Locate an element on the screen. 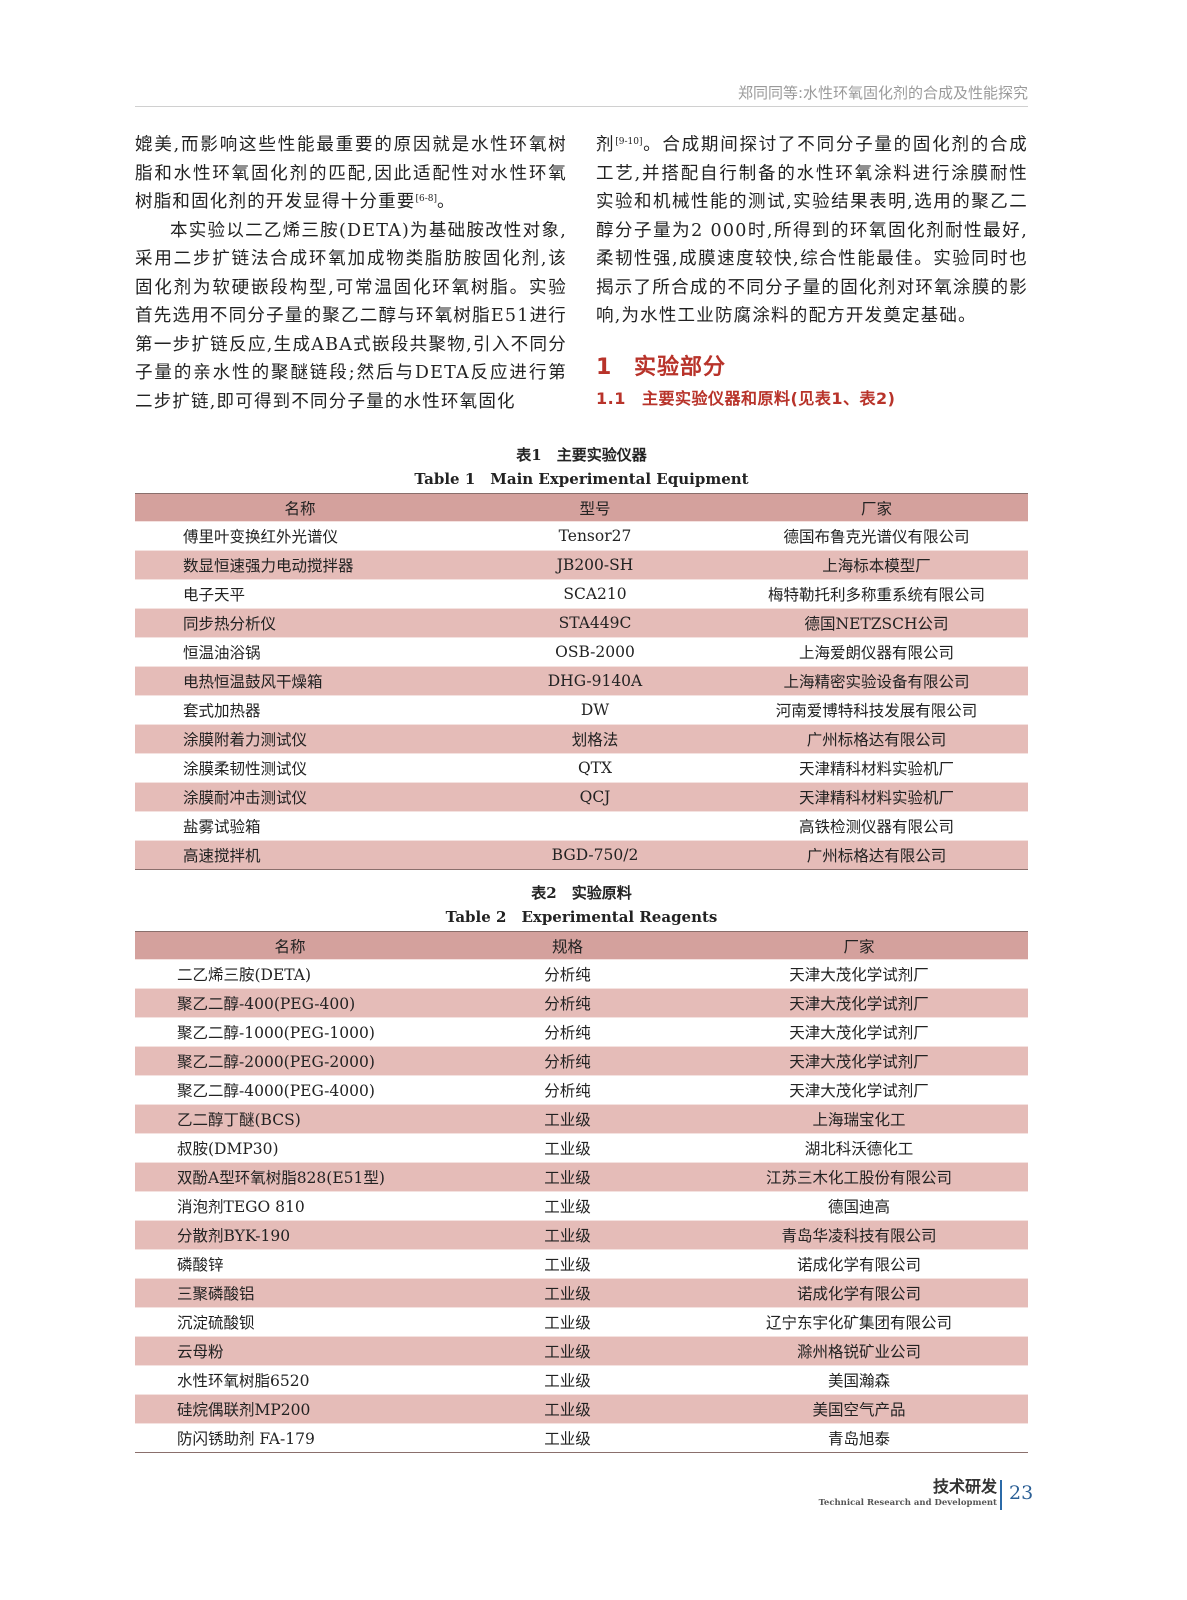 Image resolution: width=1187 pixels, height=1600 pixels. table-row: 电热恒温鼓风干燥箱 DHG-9140A 上海精密实验设备有限公司 is located at coordinates (581, 681).